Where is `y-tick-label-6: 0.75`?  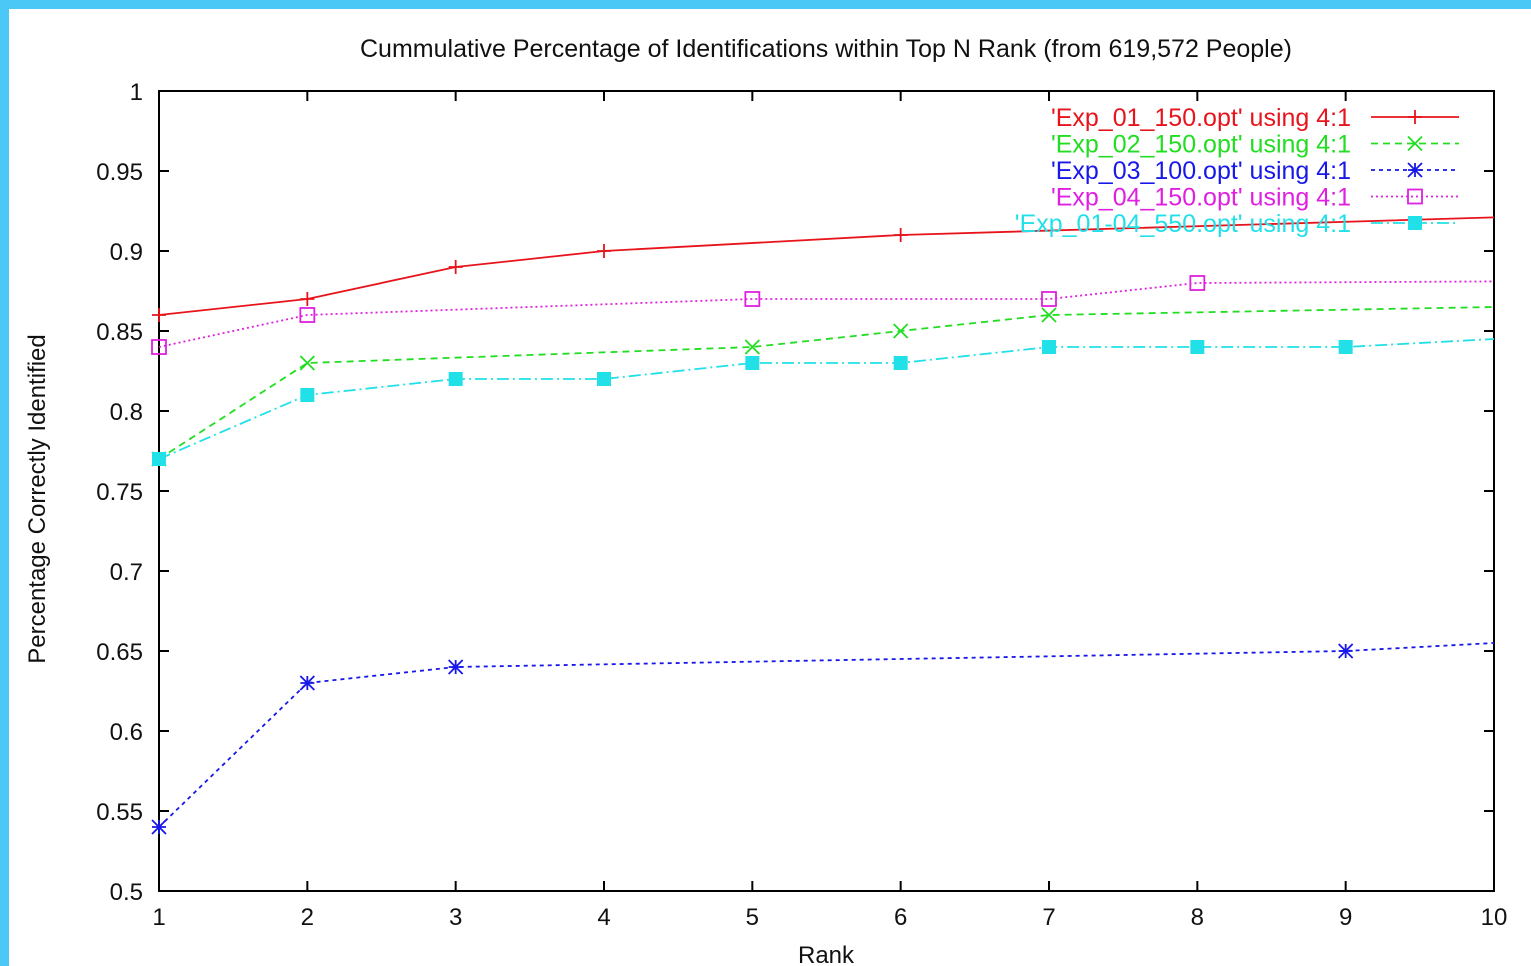
y-tick-label-6: 0.75 is located at coordinates (119, 492).